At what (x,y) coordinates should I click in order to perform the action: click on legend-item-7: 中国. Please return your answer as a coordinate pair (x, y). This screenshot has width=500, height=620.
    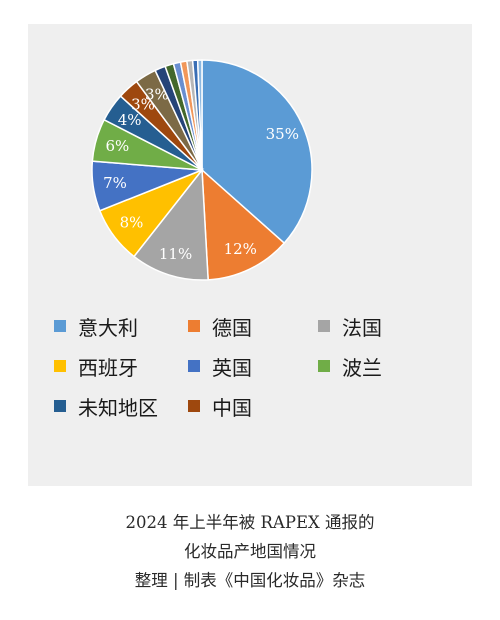
    Looking at the image, I should click on (220, 407).